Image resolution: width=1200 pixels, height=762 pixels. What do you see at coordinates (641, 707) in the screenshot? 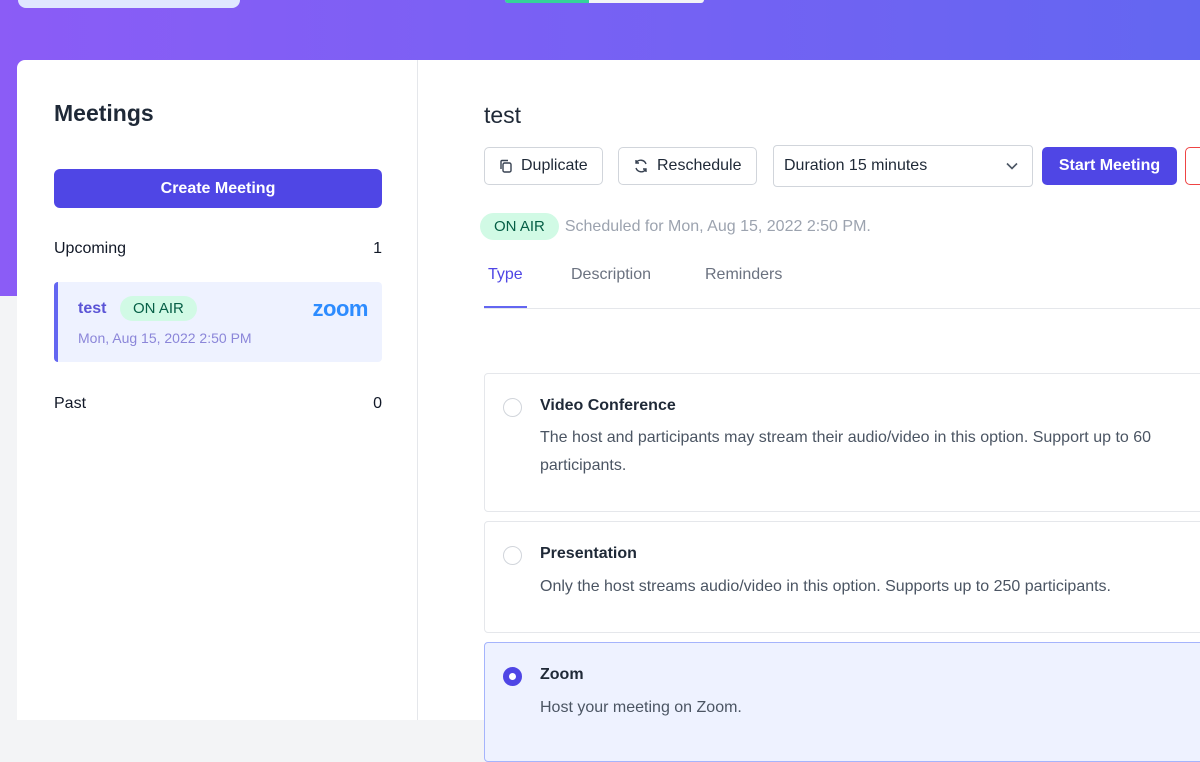
I see `option-description: Host your meeting on Zoom.` at bounding box center [641, 707].